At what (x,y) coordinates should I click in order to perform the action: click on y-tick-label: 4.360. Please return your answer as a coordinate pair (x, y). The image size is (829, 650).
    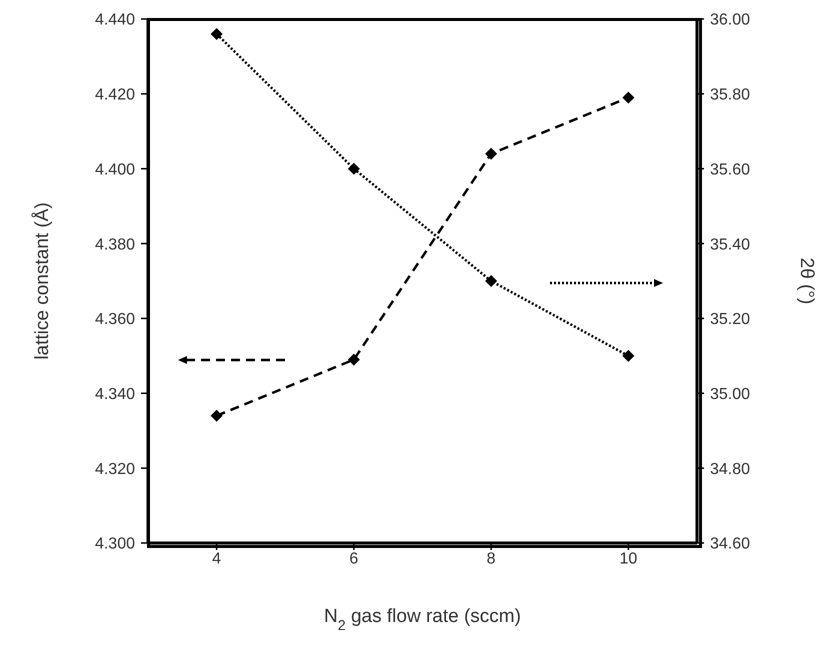
    Looking at the image, I should click on (115, 319).